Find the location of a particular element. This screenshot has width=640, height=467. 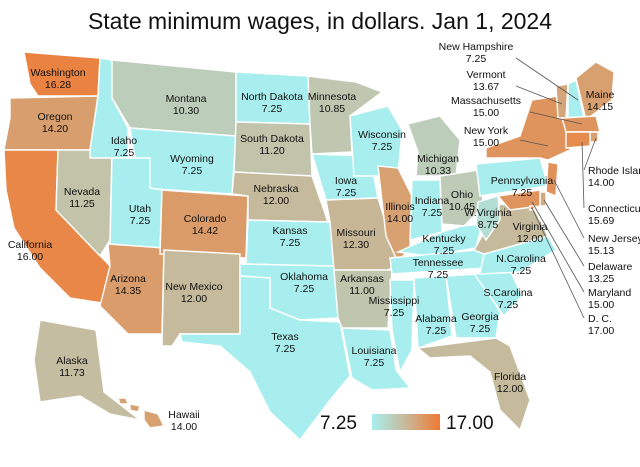

state-name: Arkansas is located at coordinates (362, 279).